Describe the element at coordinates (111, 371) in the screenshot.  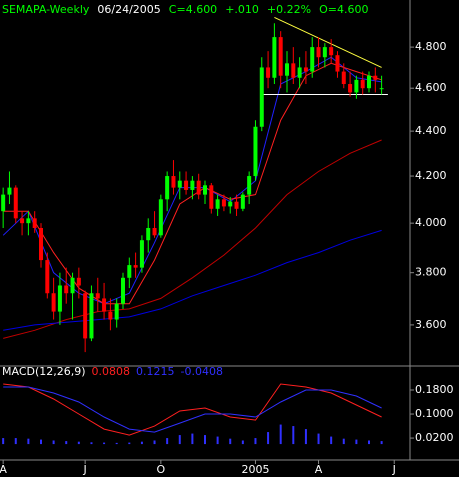
I see `legend-part: 0.0808` at that location.